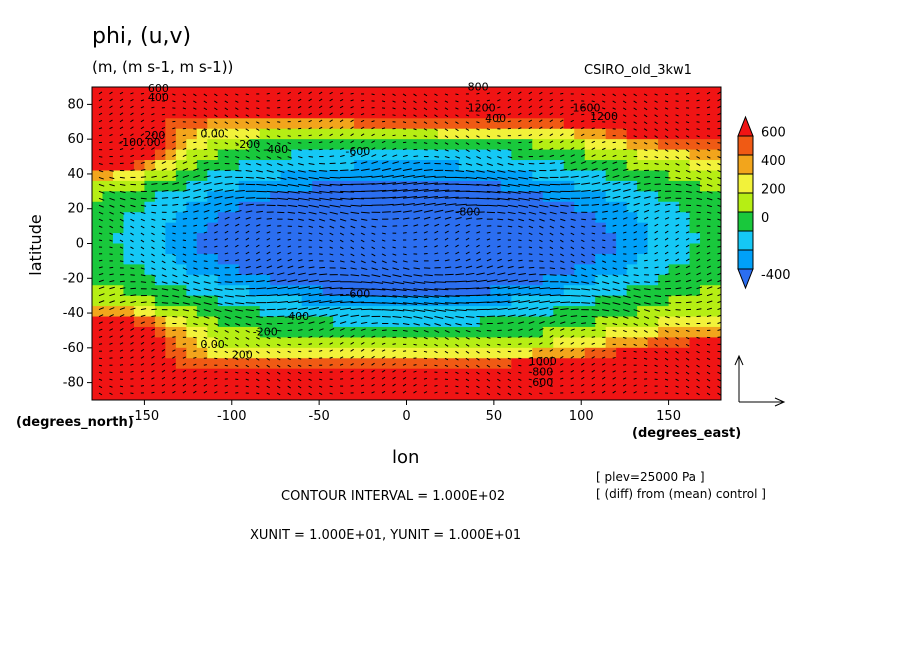 The height and width of the screenshot is (654, 904). What do you see at coordinates (75, 209) in the screenshot?
I see `y-tick-label: 20` at bounding box center [75, 209].